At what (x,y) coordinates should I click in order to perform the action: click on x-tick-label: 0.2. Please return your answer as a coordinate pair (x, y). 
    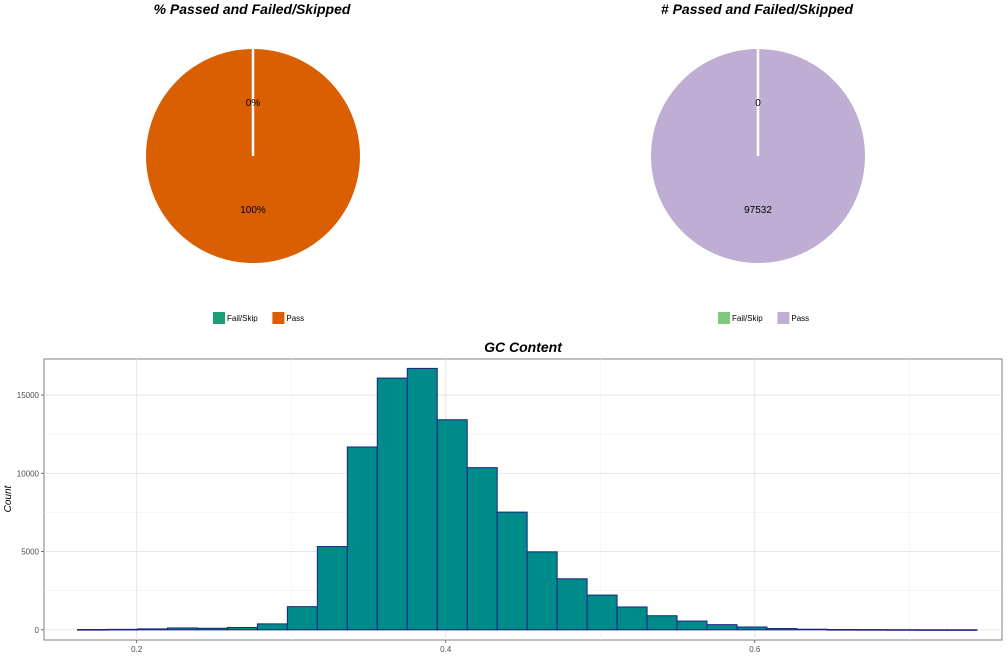
    Looking at the image, I should click on (137, 649).